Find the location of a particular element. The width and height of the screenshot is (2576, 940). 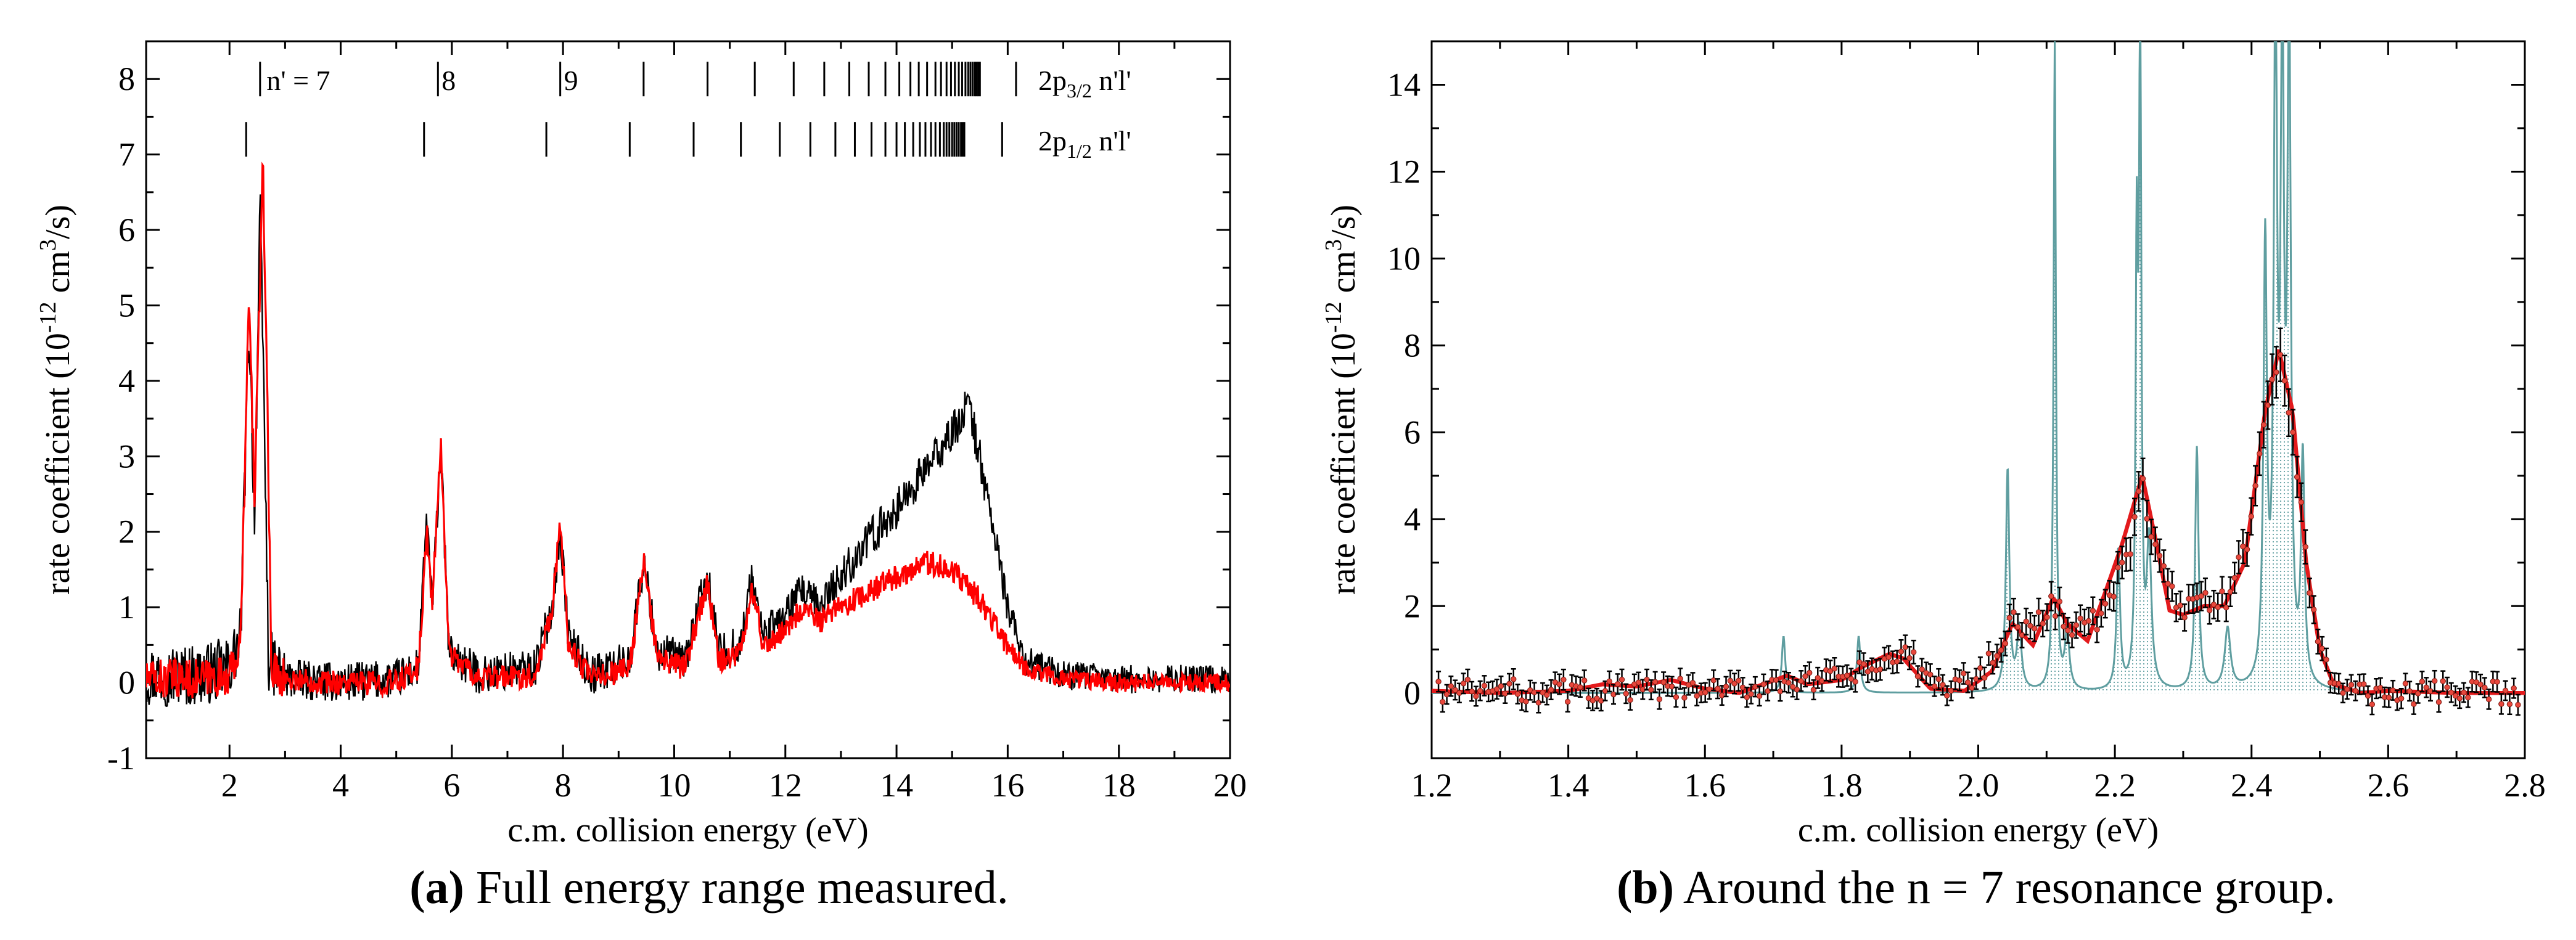

b-ytick-label: 4 is located at coordinates (1412, 519).